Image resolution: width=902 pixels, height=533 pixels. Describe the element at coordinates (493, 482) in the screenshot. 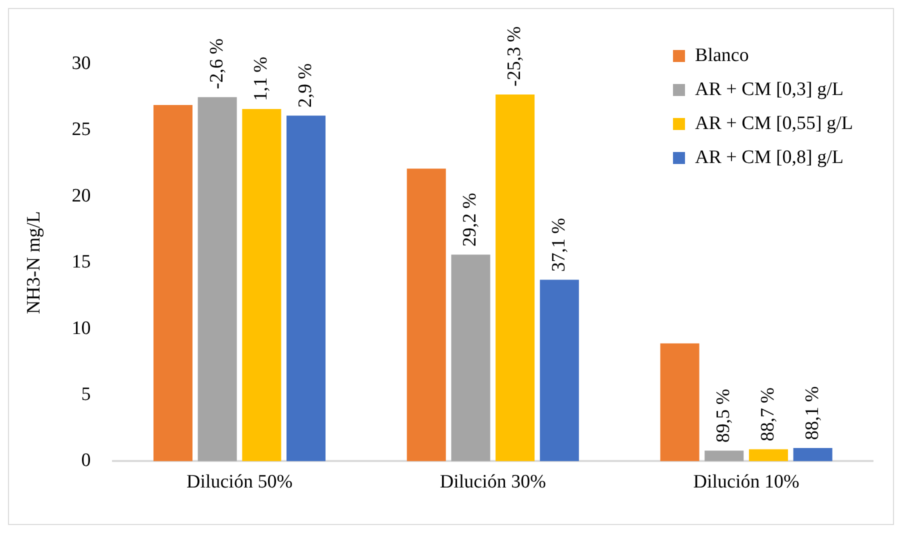

I see `x-tick-label: Dilución 30%` at that location.